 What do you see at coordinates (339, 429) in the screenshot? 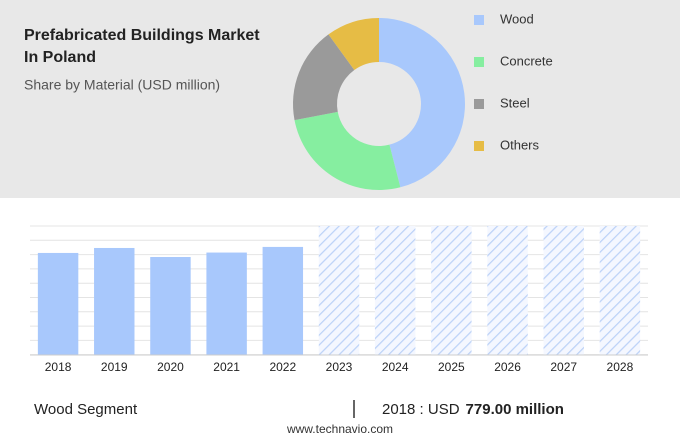
I see `source: www.technavio.com` at bounding box center [339, 429].